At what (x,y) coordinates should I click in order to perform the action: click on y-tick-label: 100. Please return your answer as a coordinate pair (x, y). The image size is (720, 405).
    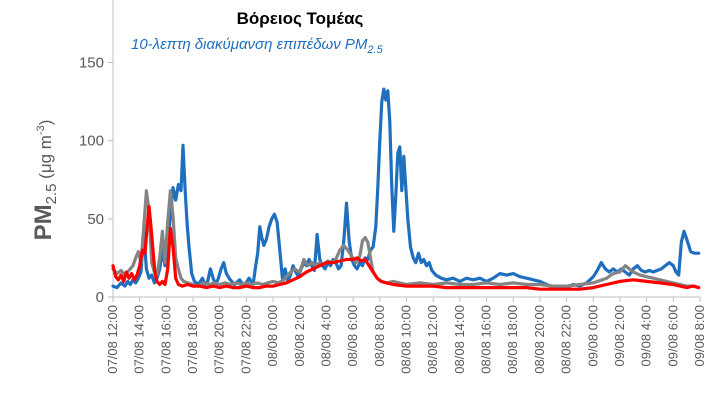
    Looking at the image, I should click on (91, 141).